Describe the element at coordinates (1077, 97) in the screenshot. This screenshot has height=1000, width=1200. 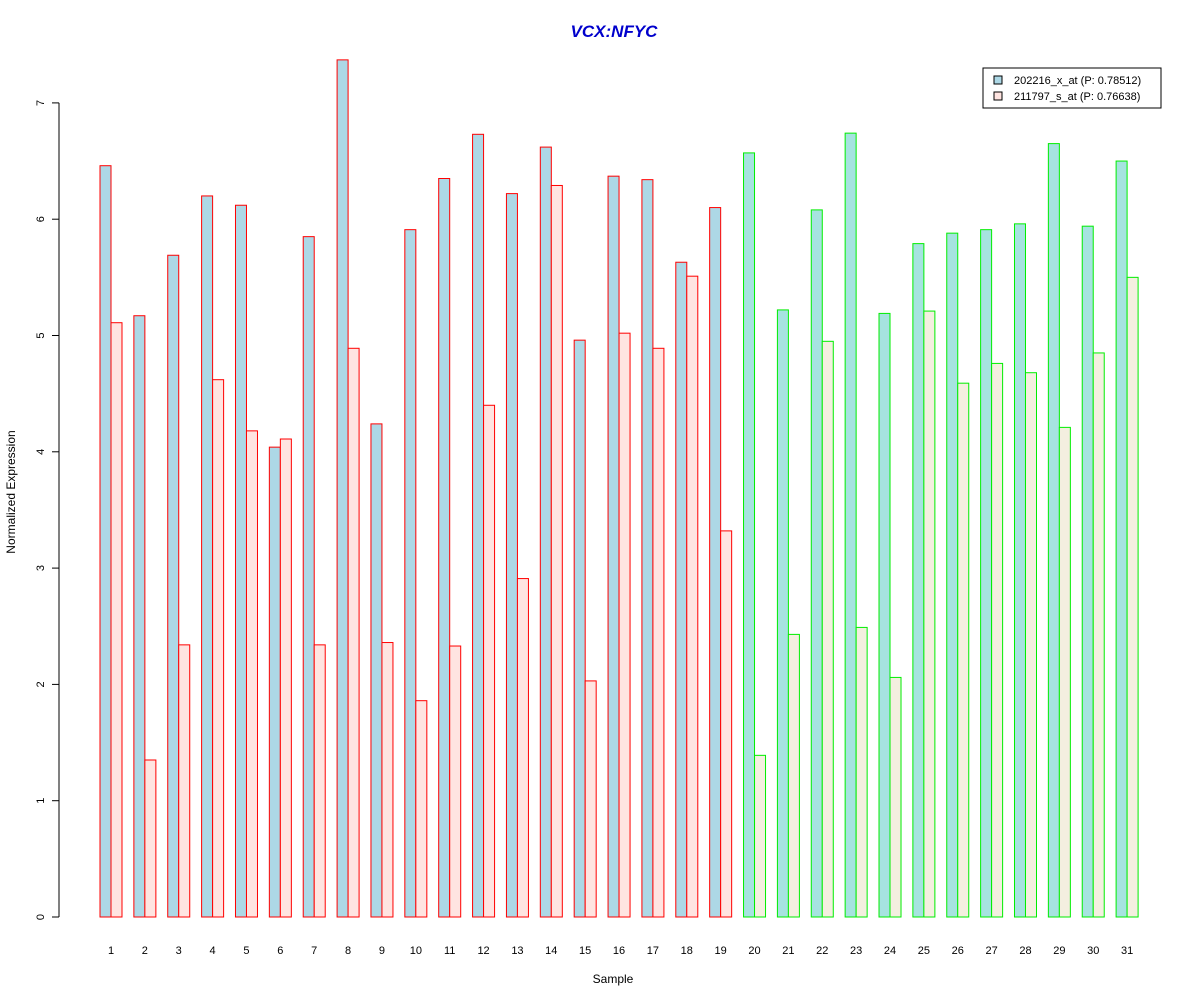
I see `legend-label-series-2: 211797_s_at (P: 0.76638)` at that location.